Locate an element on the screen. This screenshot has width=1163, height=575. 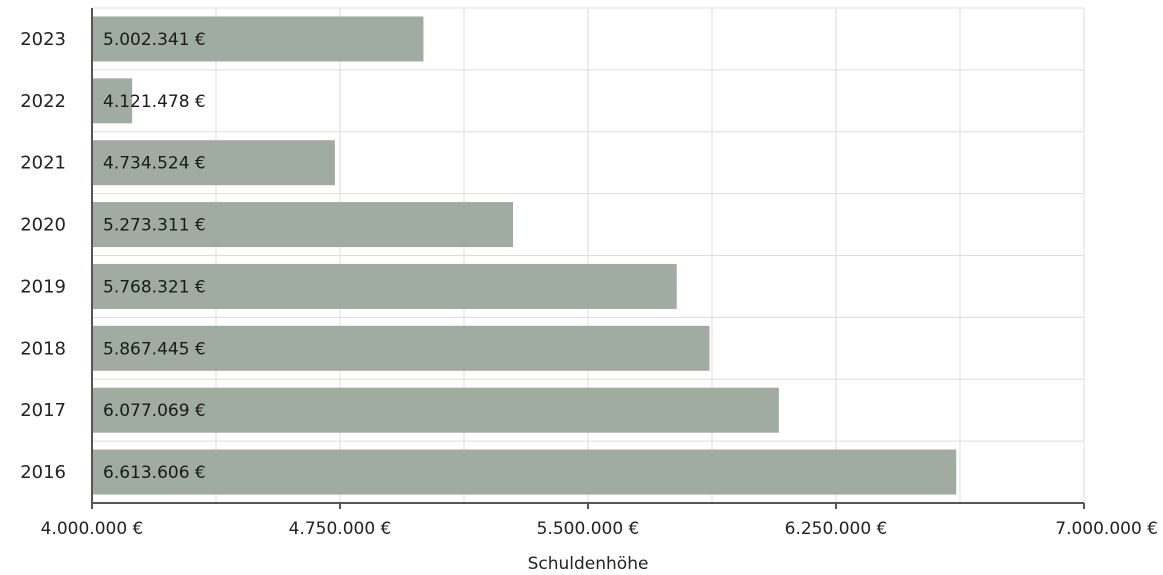
bar-data-label: 5.768.321 € is located at coordinates (154, 287).